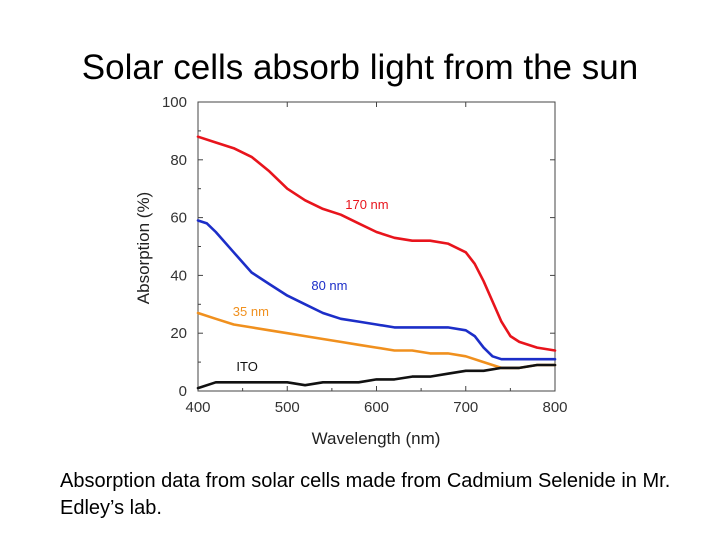 This screenshot has width=720, height=540. What do you see at coordinates (197, 407) in the screenshot?
I see `x-tick-label: 400` at bounding box center [197, 407].